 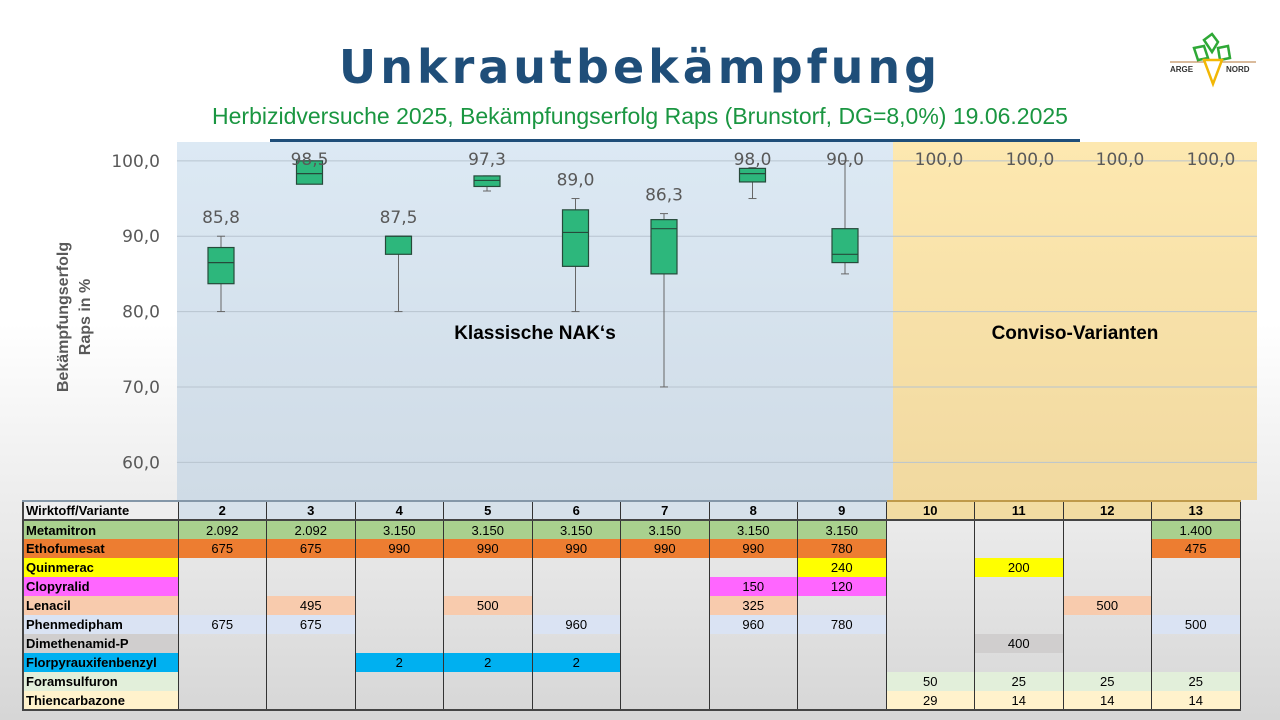 I want to click on table-row: Florpyrauxifenbenzyl 2 2 2, so click(x=631, y=662).